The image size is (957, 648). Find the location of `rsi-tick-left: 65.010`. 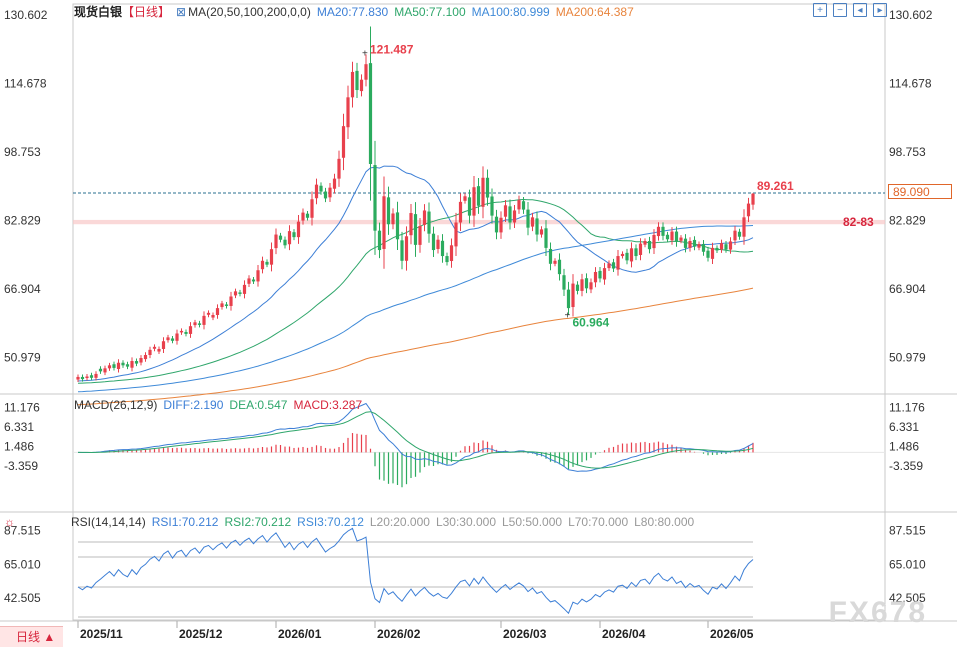

rsi-tick-left: 65.010 is located at coordinates (22, 564).